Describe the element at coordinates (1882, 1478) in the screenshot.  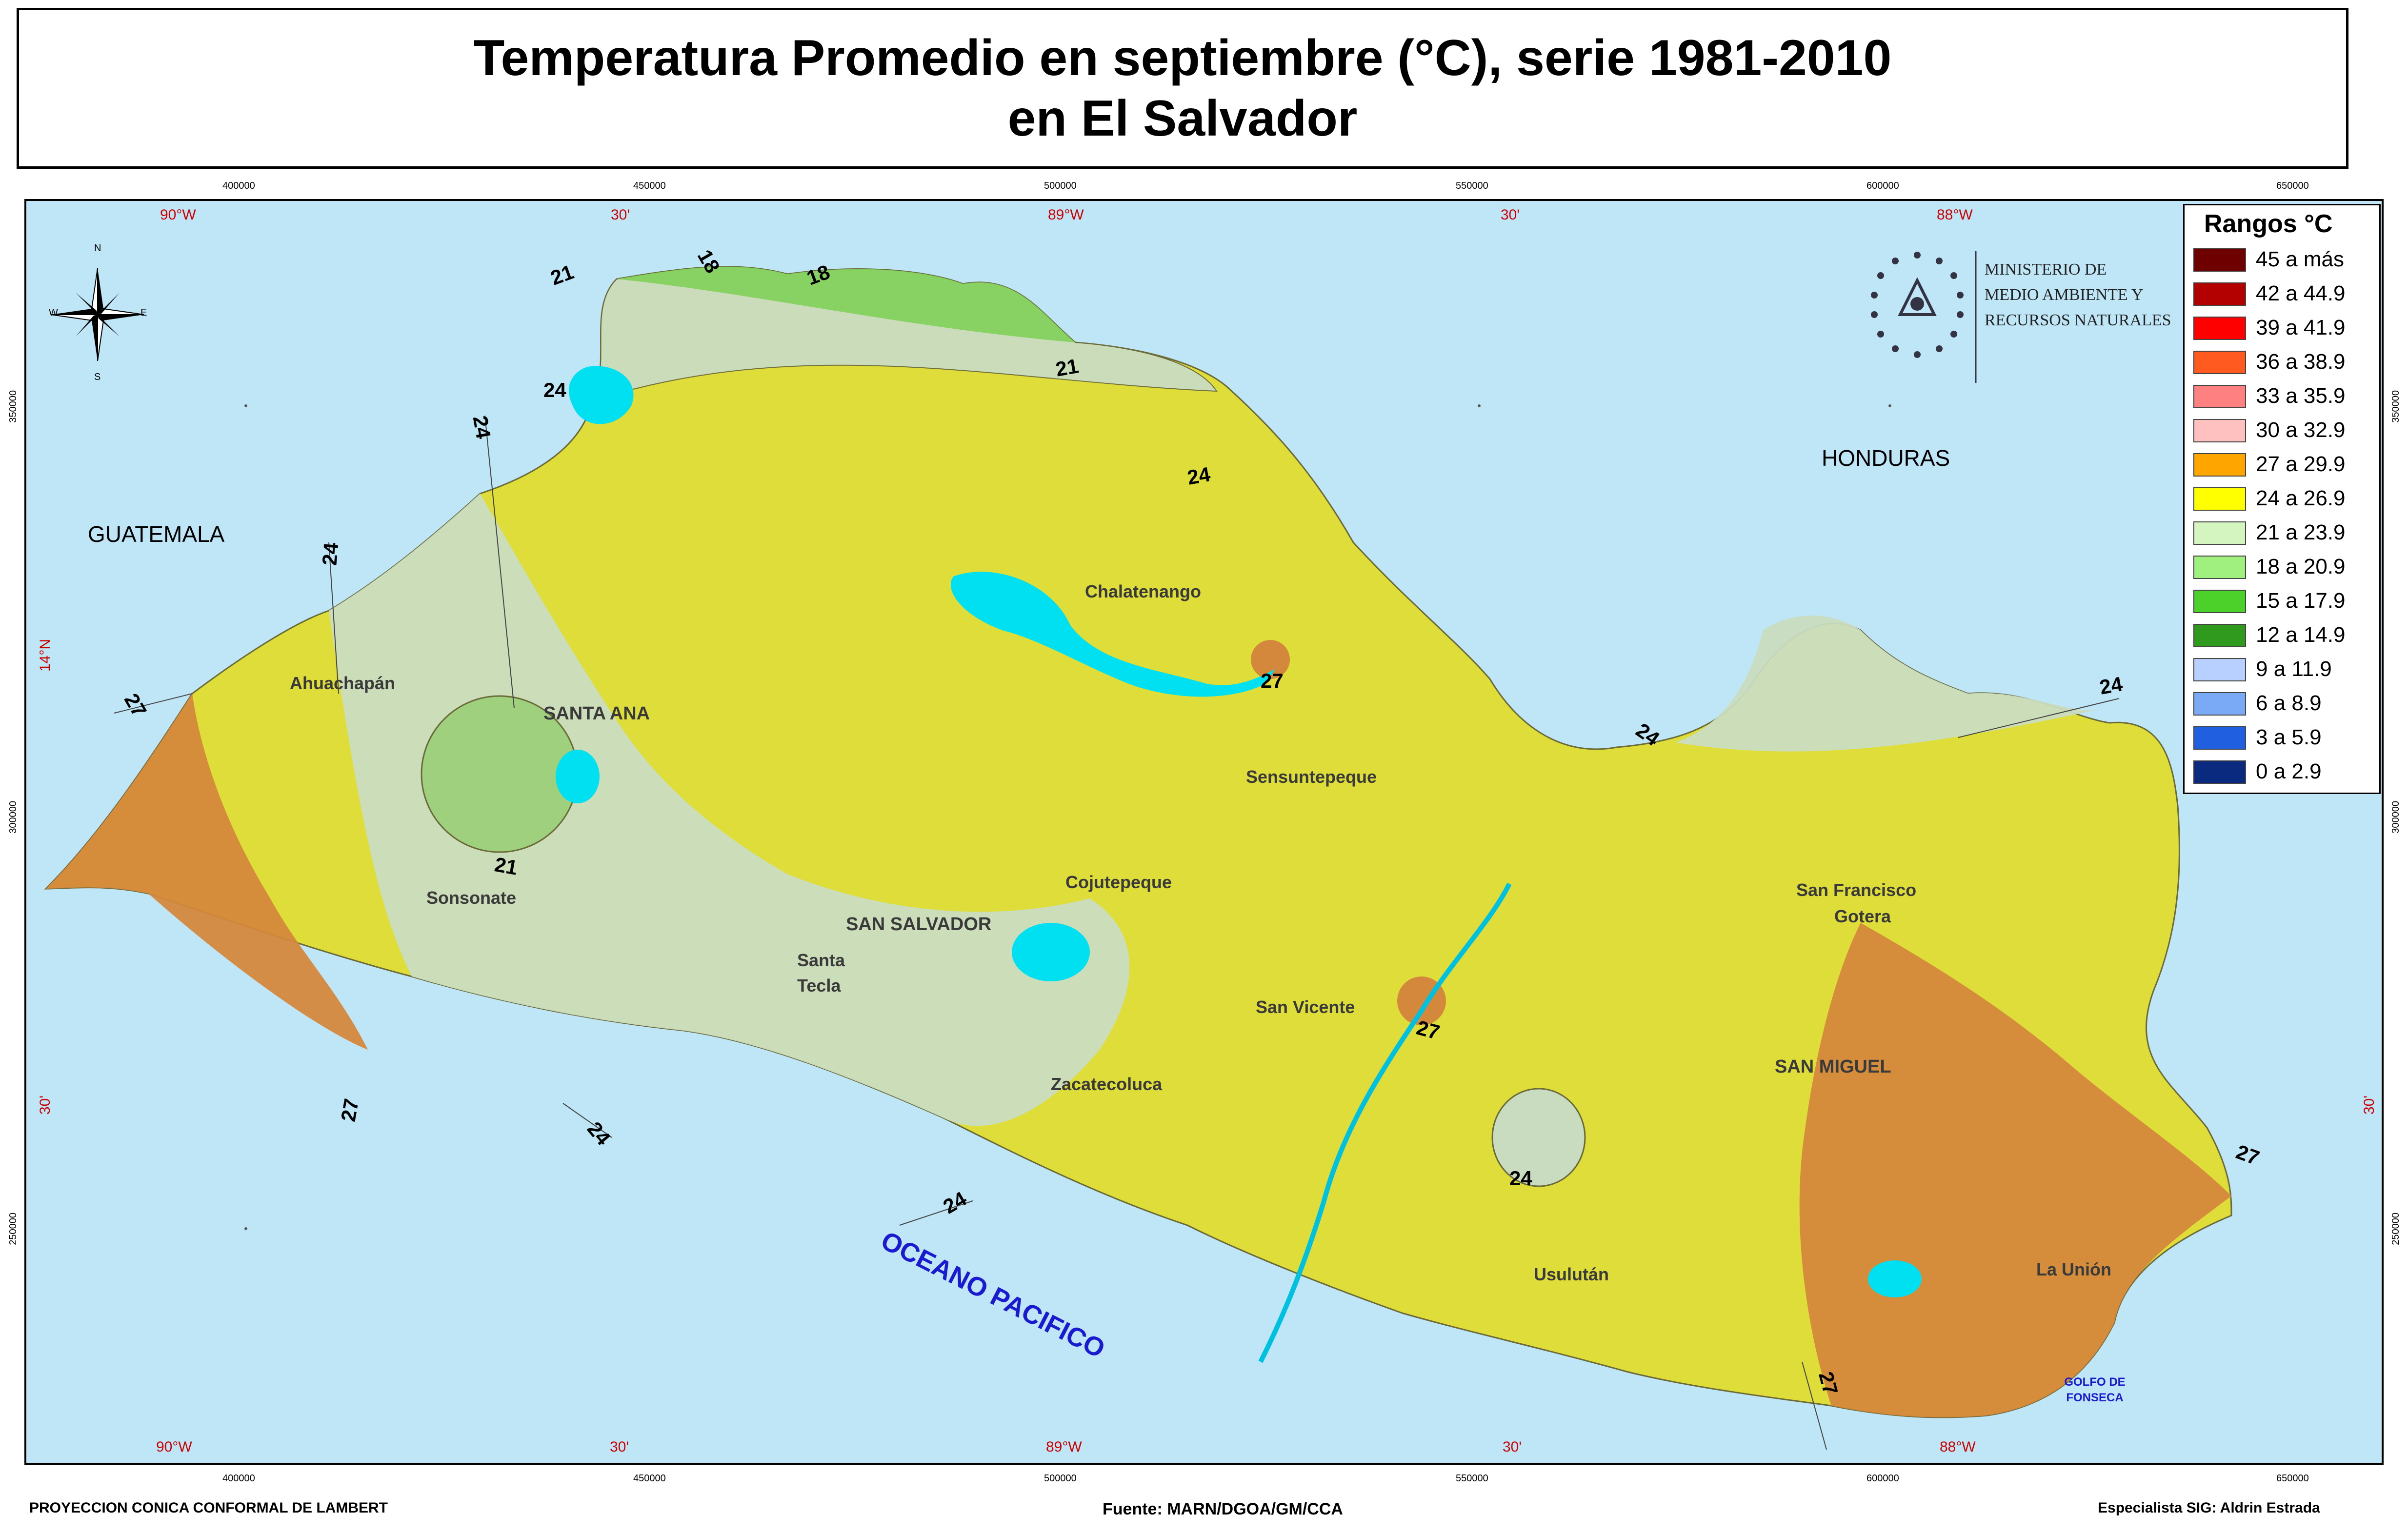
I see `bottom-easting-600000: 600000` at that location.